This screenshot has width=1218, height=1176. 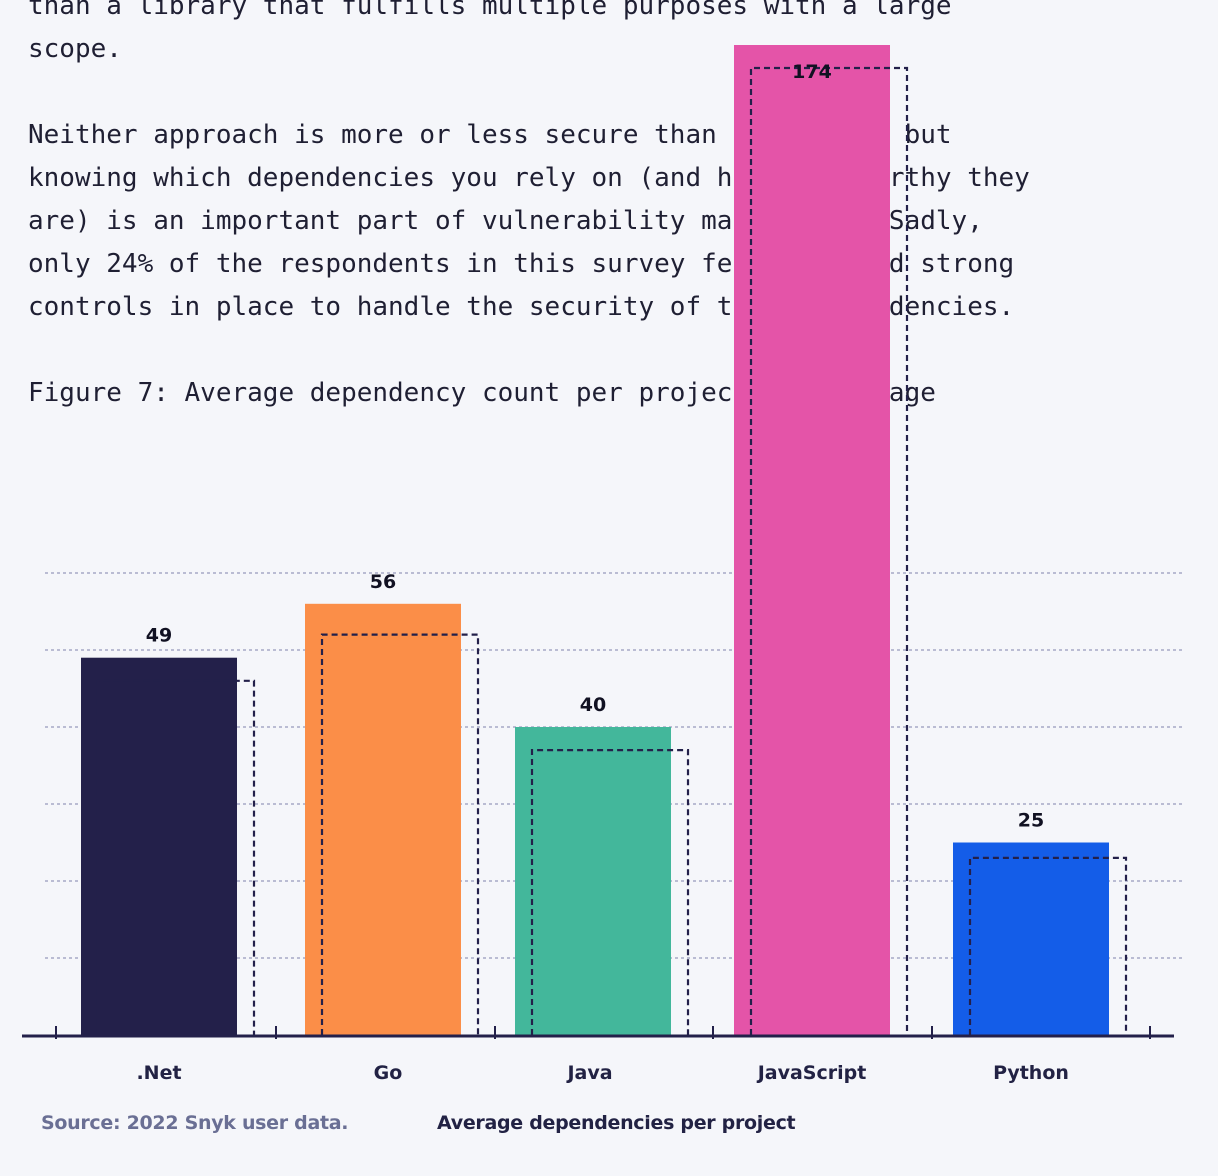 What do you see at coordinates (1031, 1073) in the screenshot?
I see `category-label: Python` at bounding box center [1031, 1073].